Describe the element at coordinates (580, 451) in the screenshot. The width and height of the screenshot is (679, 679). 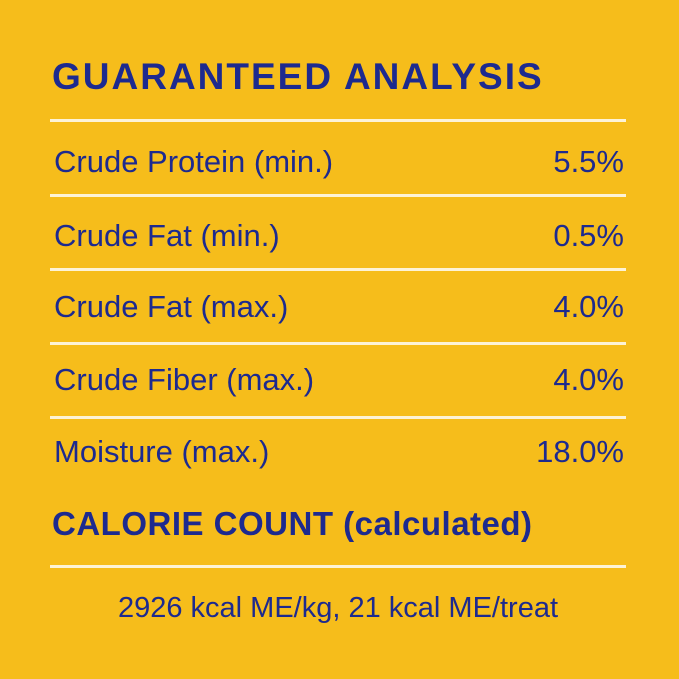
I see `row-value: 18.0%` at that location.